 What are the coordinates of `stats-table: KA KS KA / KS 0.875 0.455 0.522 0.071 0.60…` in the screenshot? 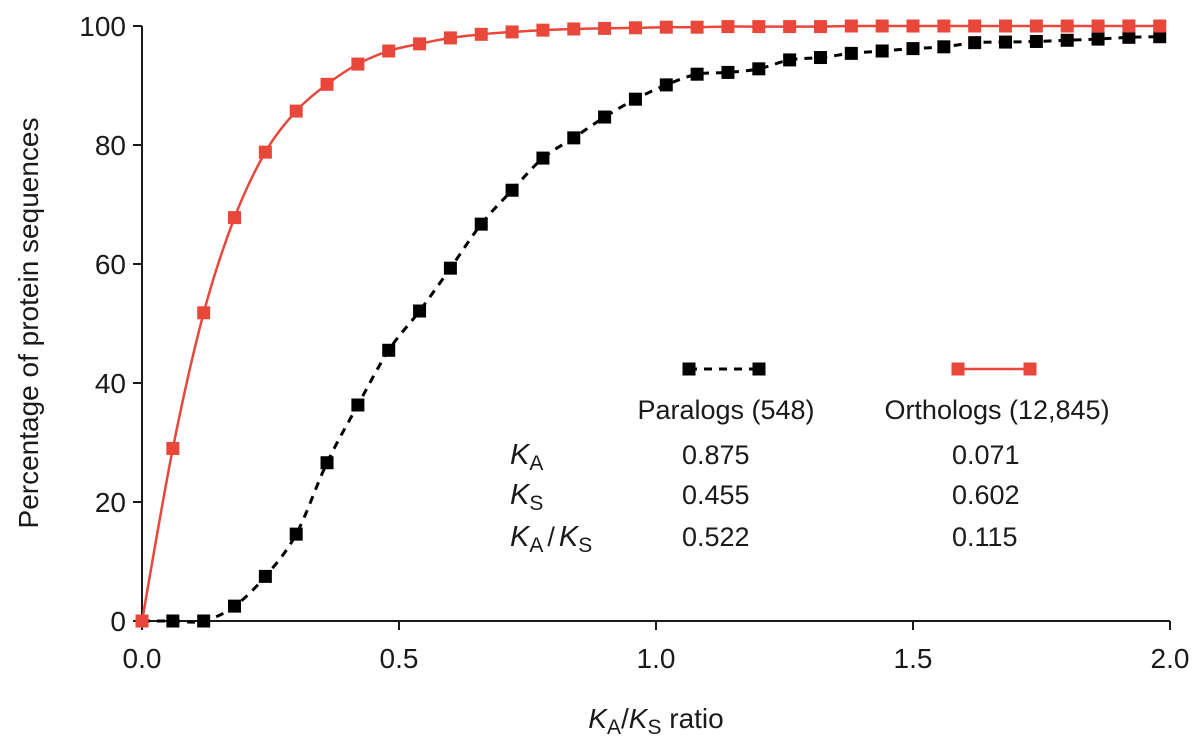 It's located at (765, 498).